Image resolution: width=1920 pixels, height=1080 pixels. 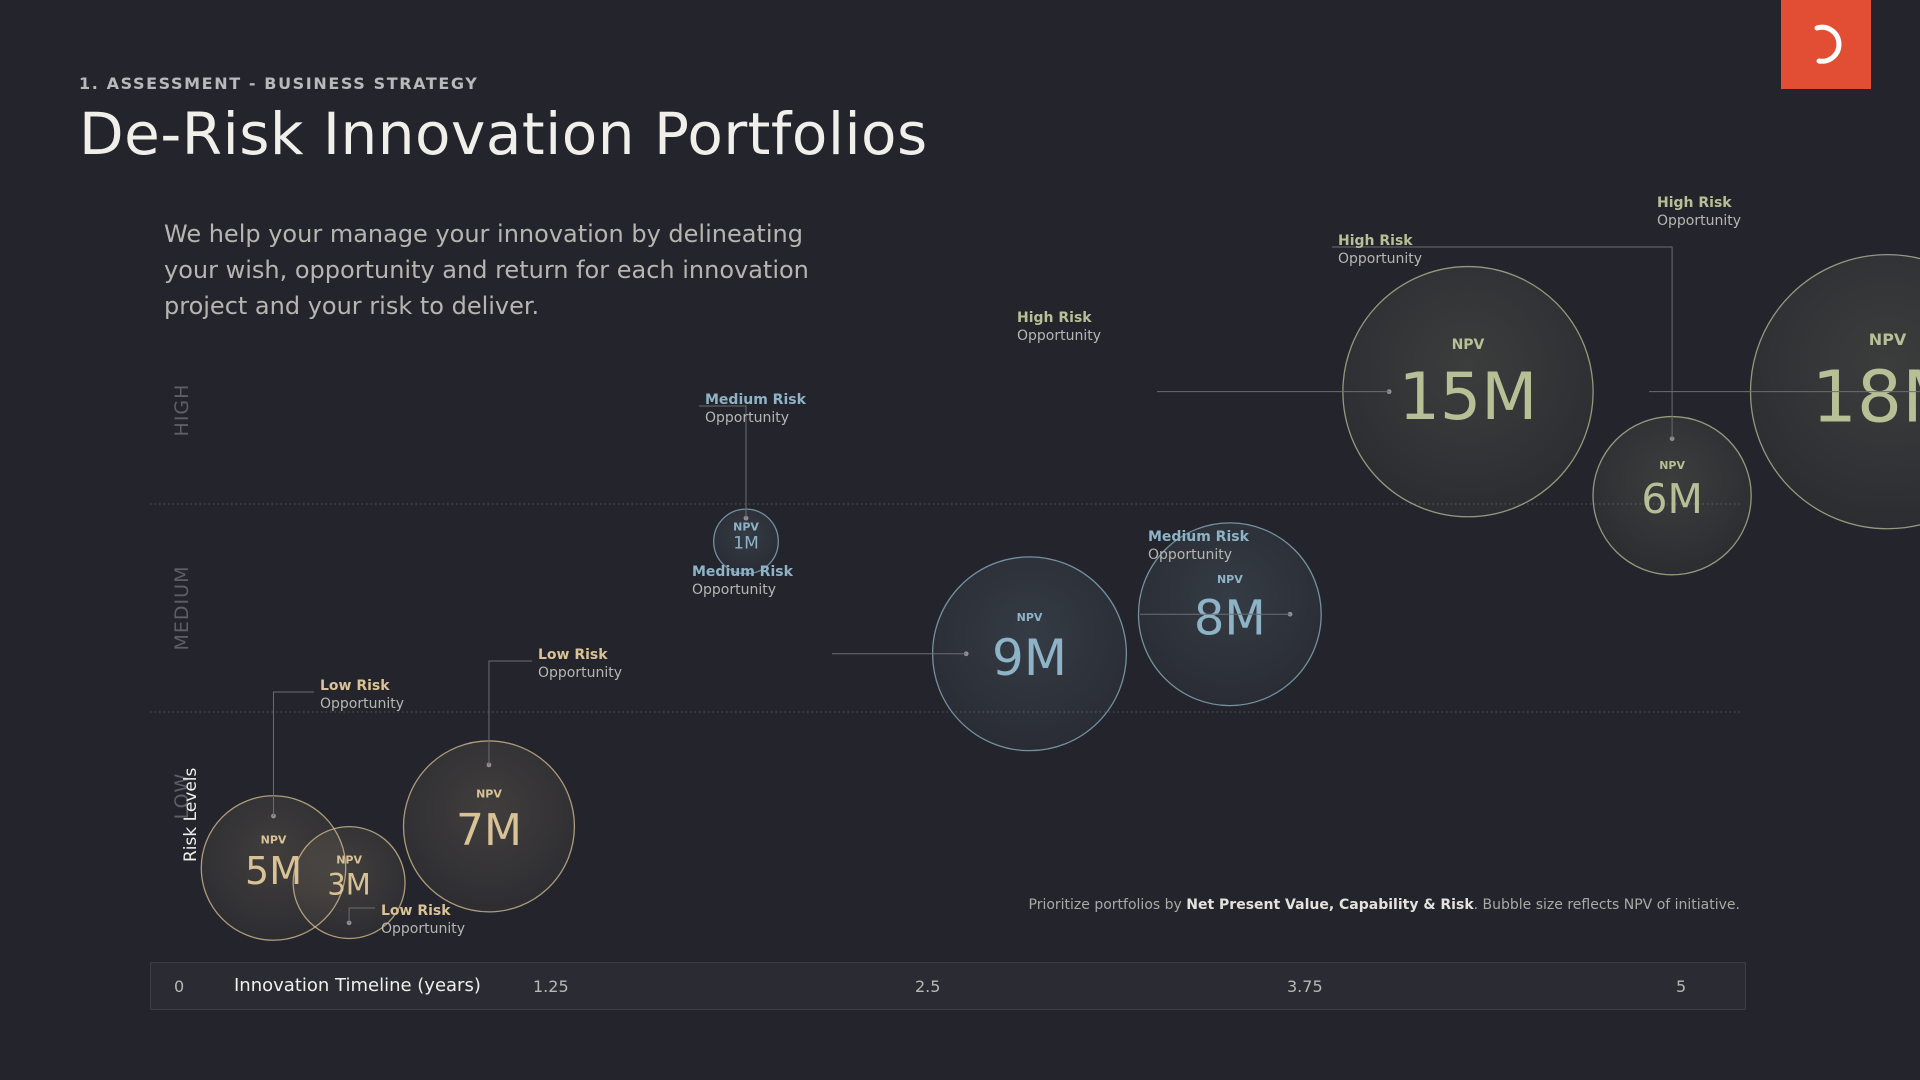 What do you see at coordinates (355, 686) in the screenshot?
I see `annotation-risk-0: Low Risk` at bounding box center [355, 686].